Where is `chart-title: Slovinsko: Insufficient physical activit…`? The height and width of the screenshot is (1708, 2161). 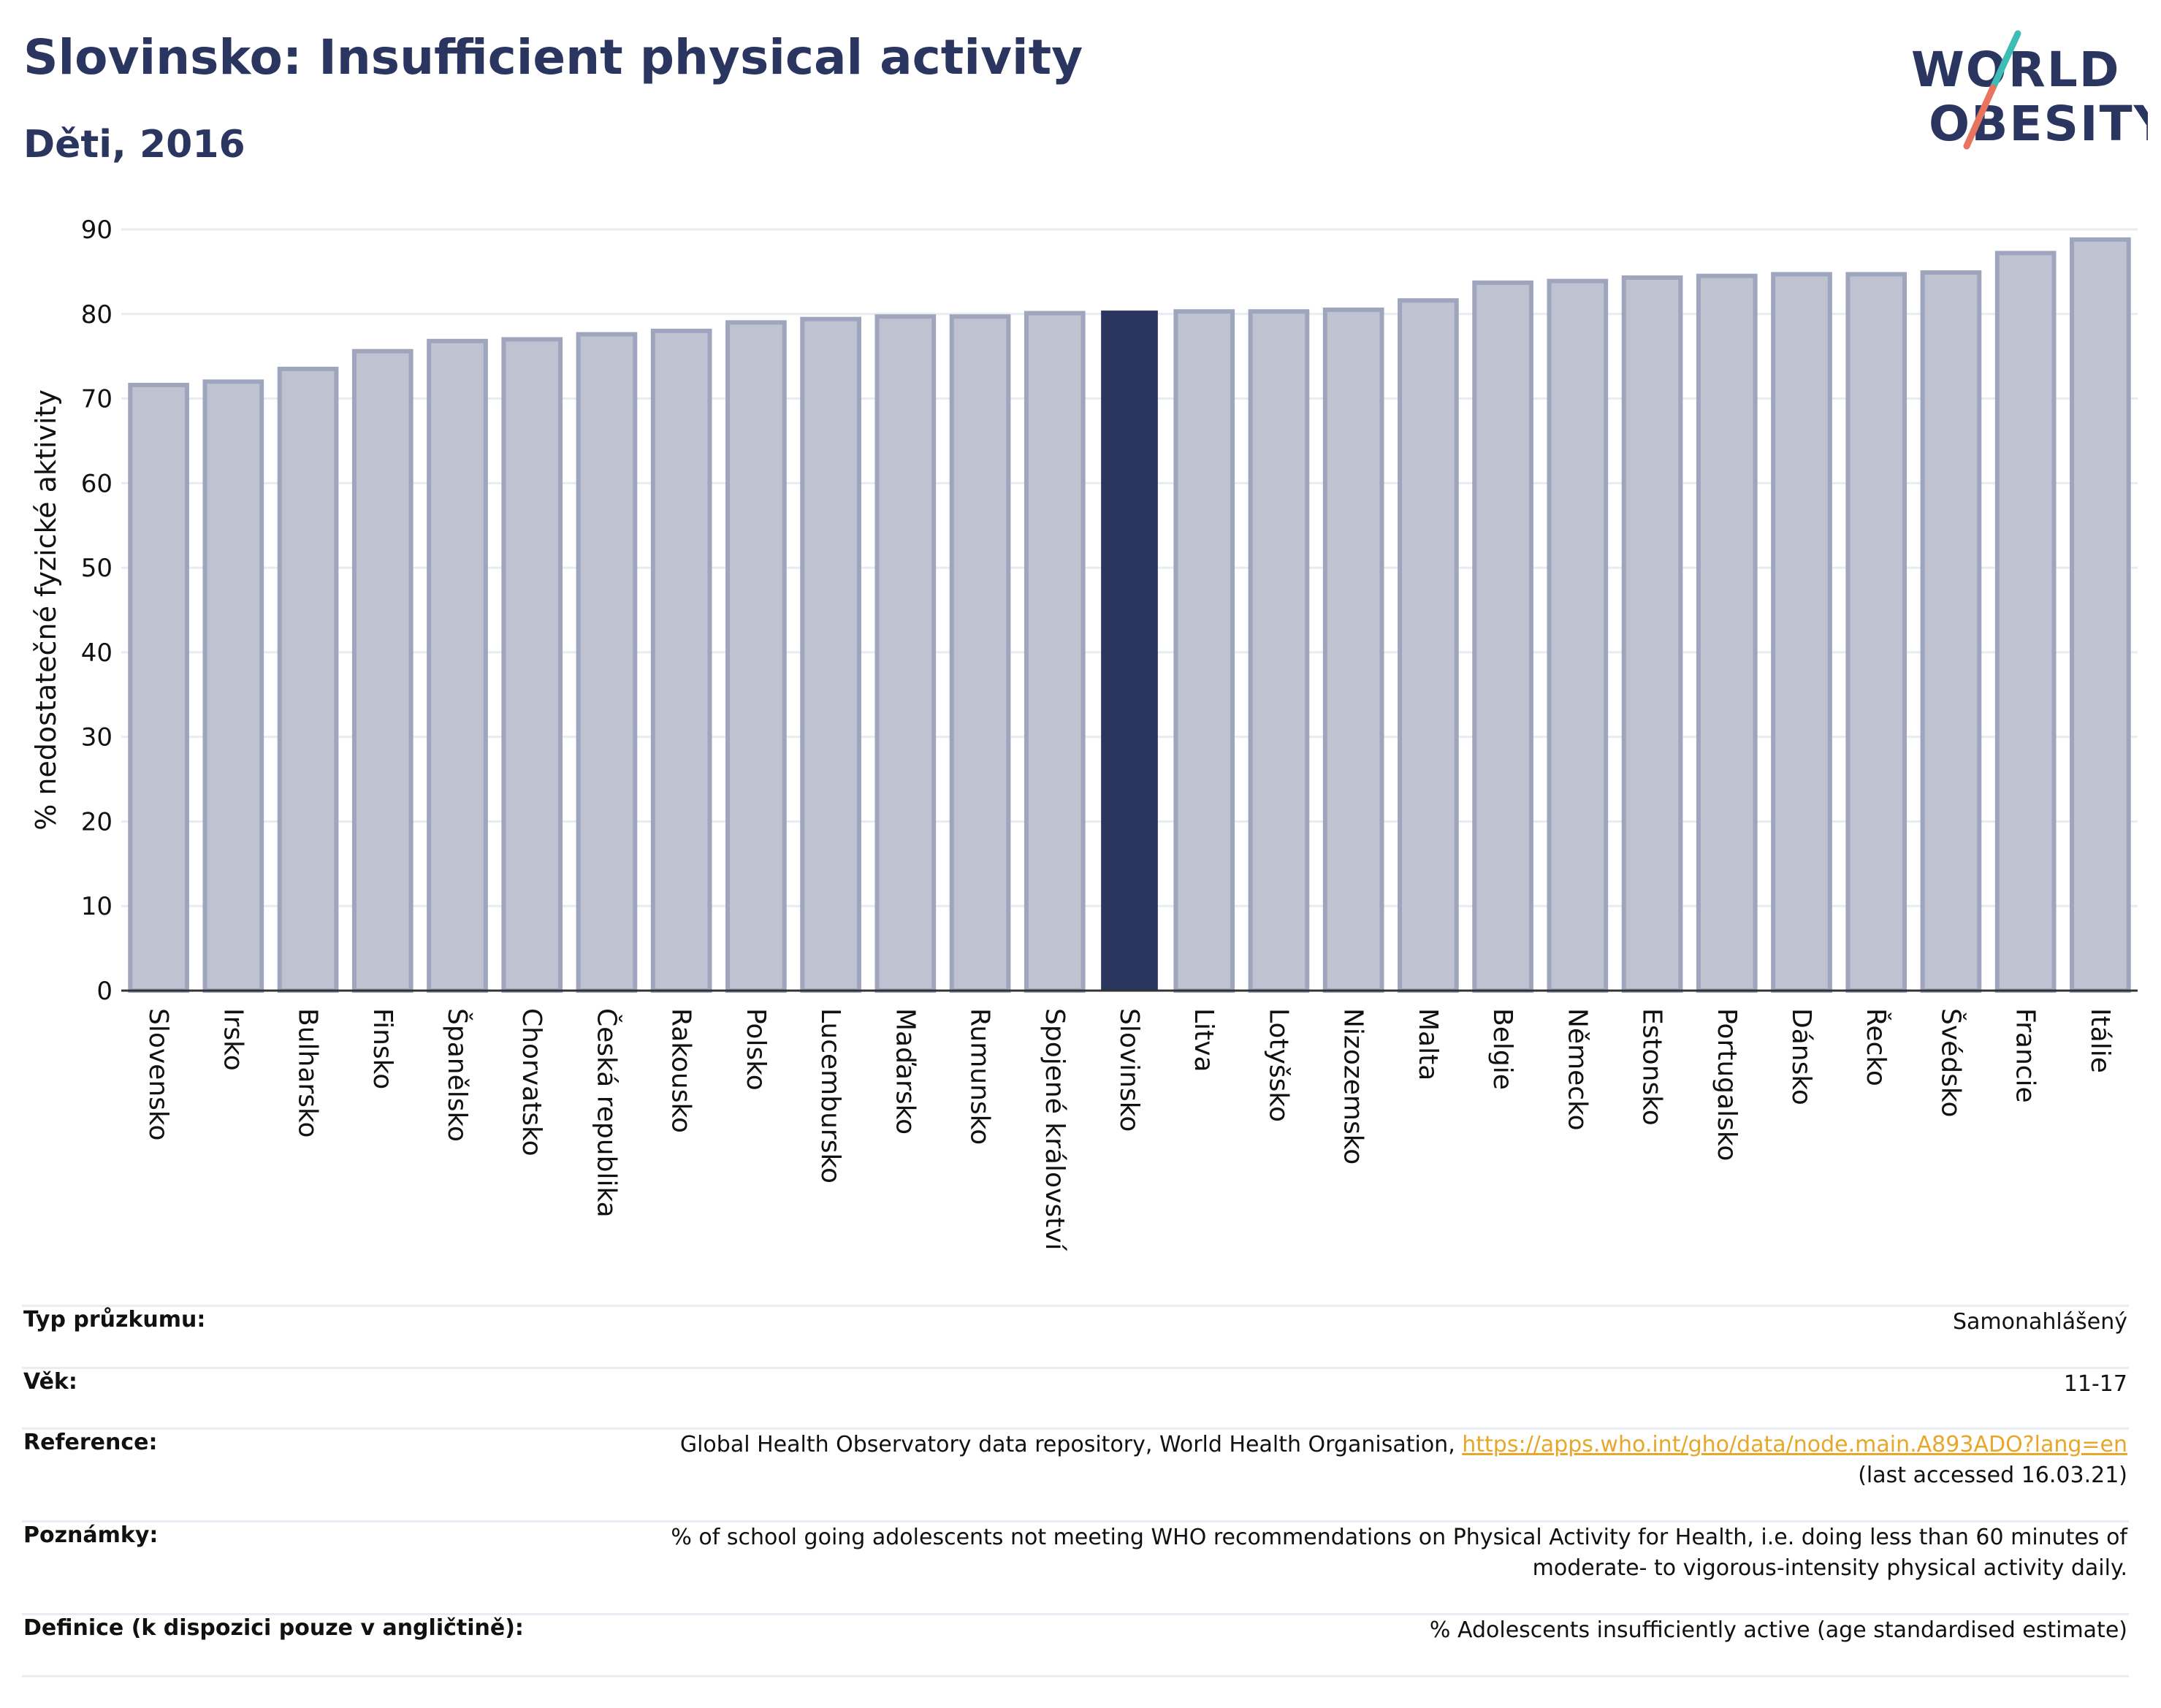
chart-title: Slovinsko: Insufficient physical activit… is located at coordinates (553, 57).